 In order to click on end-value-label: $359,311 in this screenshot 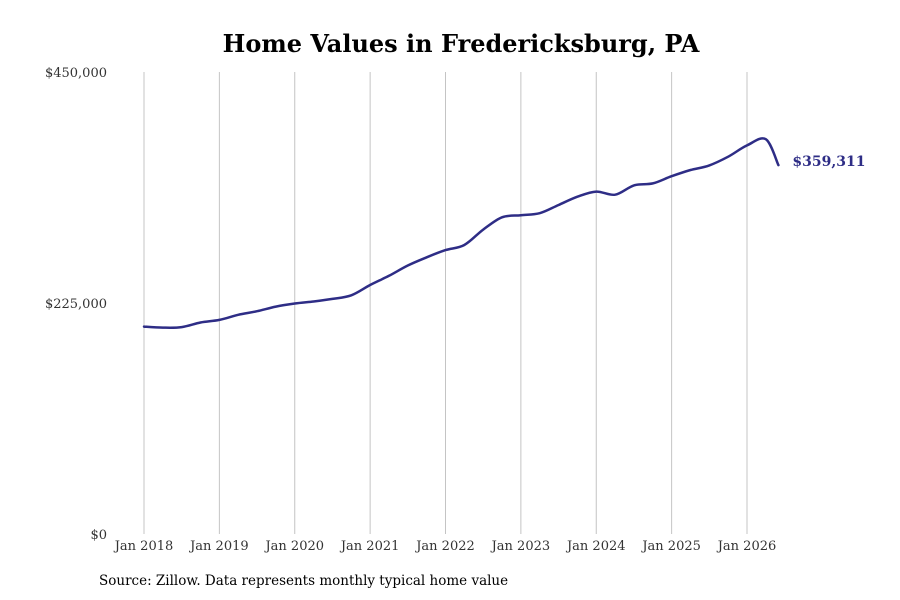, I will do `click(828, 162)`.